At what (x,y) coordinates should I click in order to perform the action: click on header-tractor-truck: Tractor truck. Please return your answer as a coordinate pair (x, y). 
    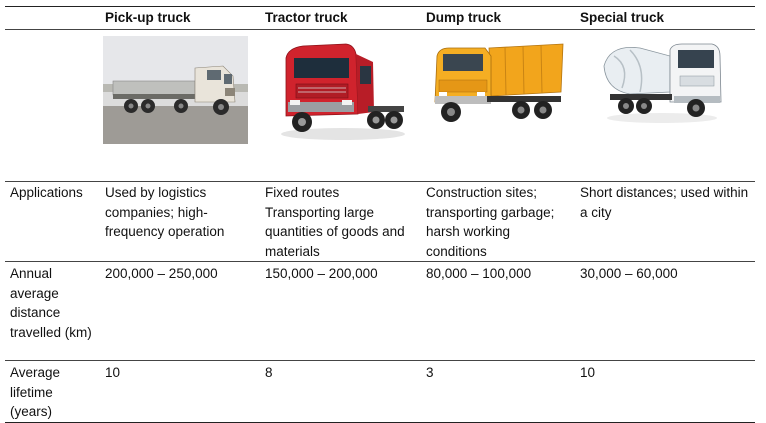
    Looking at the image, I should click on (340, 18).